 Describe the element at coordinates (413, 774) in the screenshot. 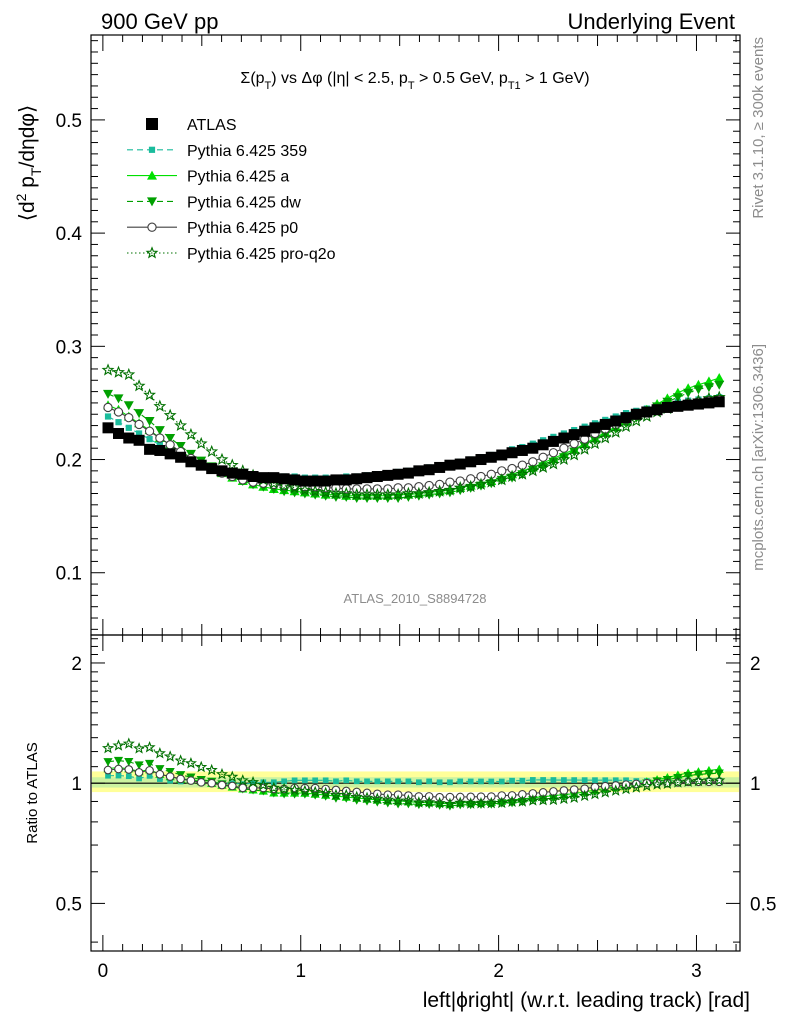

I see `ratio-line-pythia-6-425-pro-q2o` at that location.